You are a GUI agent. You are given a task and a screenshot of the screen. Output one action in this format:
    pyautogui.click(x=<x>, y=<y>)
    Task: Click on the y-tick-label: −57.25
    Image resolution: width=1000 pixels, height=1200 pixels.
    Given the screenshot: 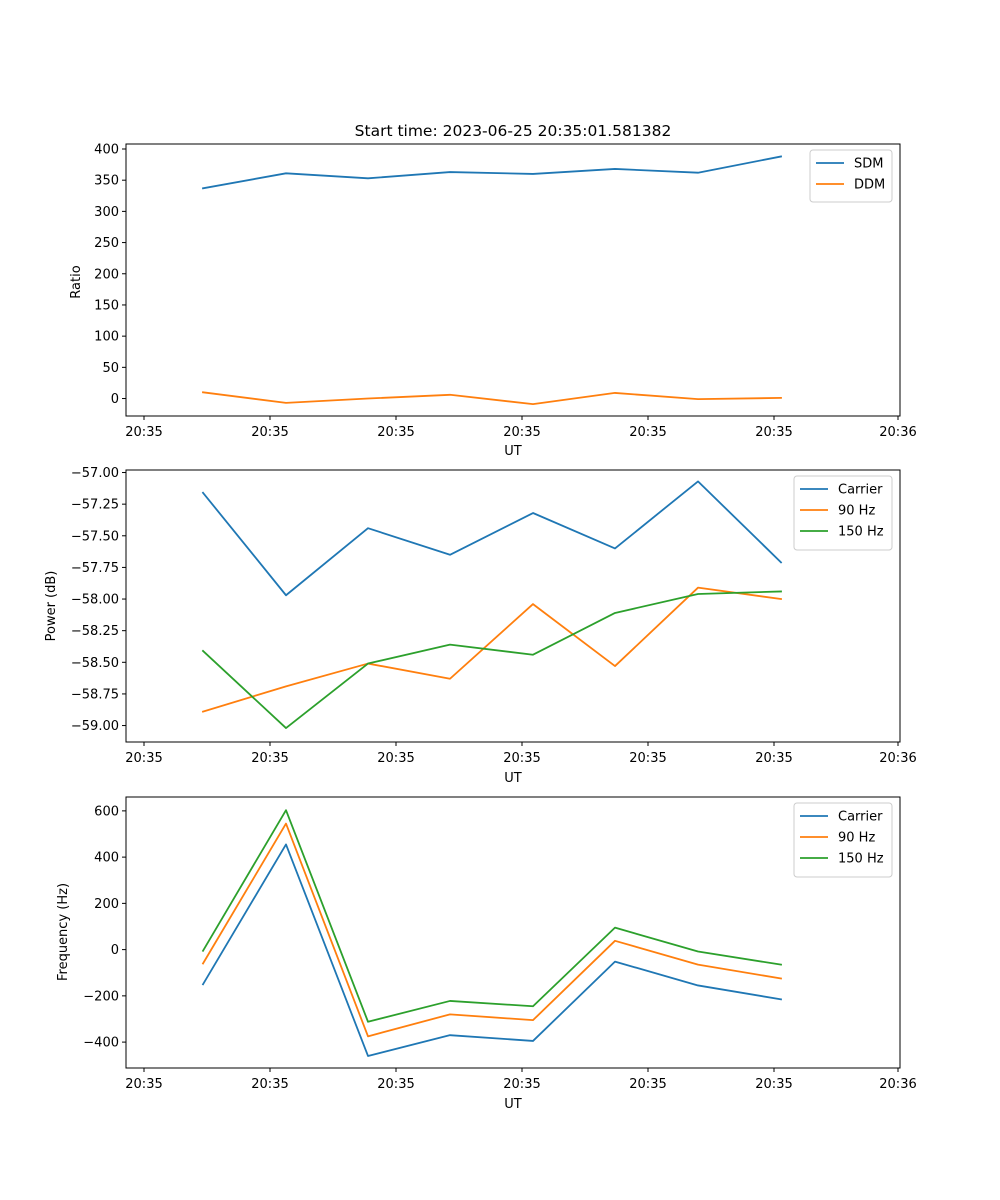 What is the action you would take?
    pyautogui.click(x=95, y=505)
    